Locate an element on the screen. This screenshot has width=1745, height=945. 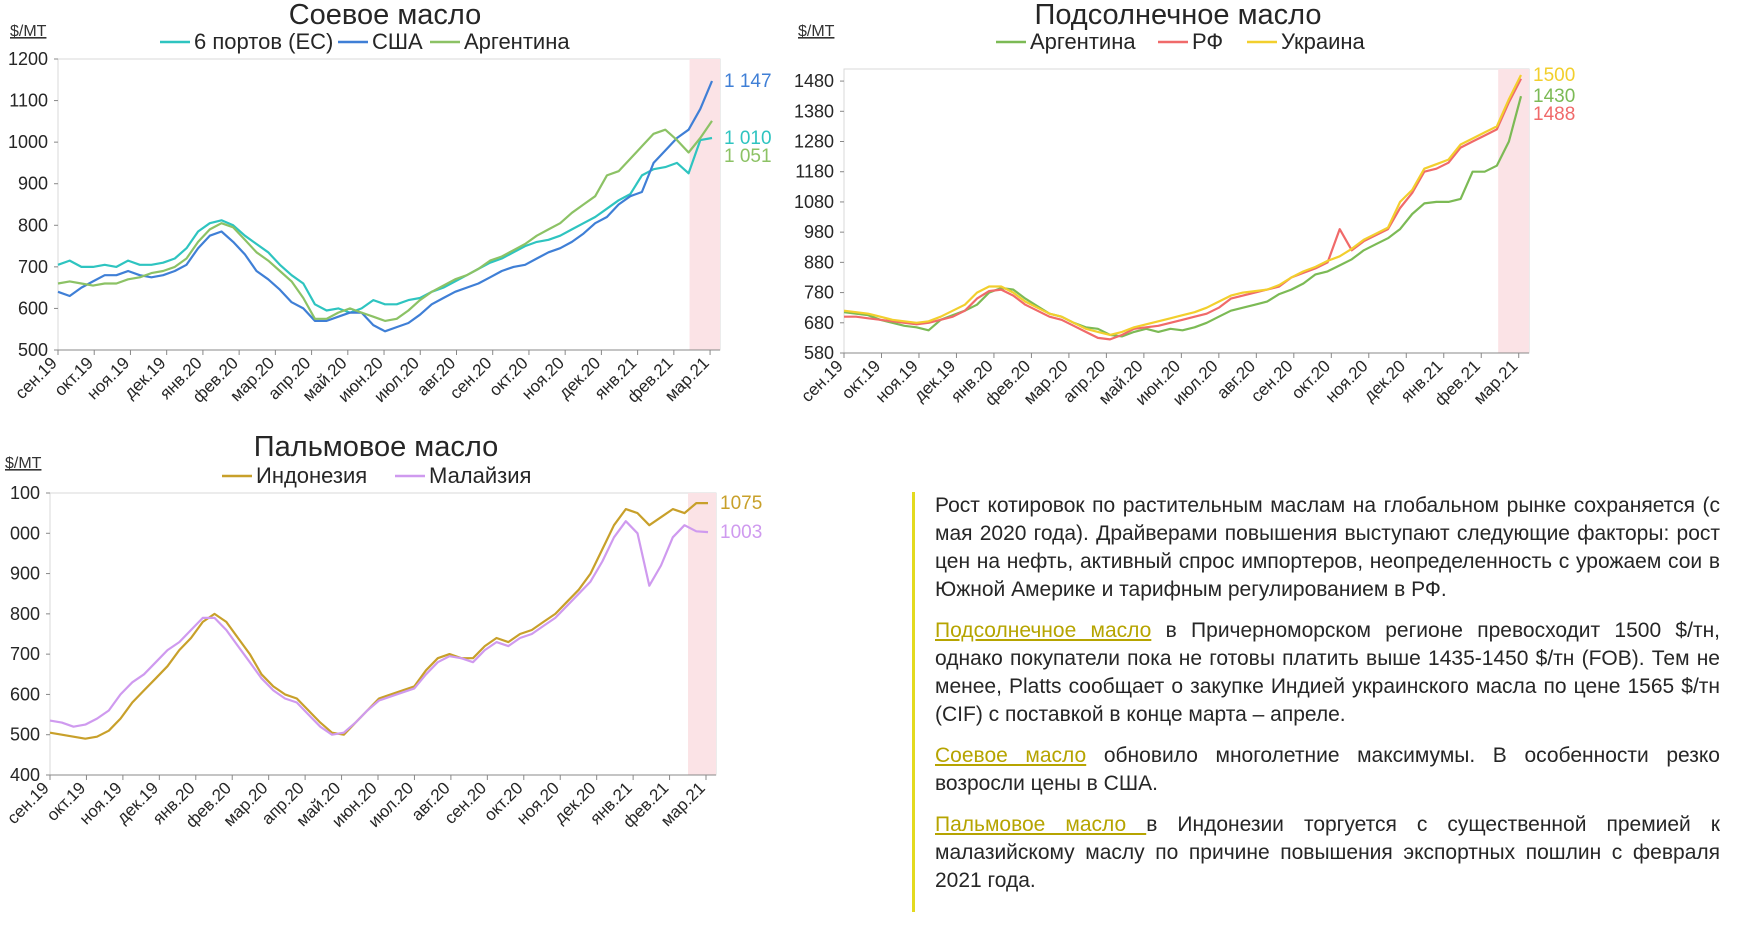
sun-legend-label: РФ is located at coordinates (1207, 41).